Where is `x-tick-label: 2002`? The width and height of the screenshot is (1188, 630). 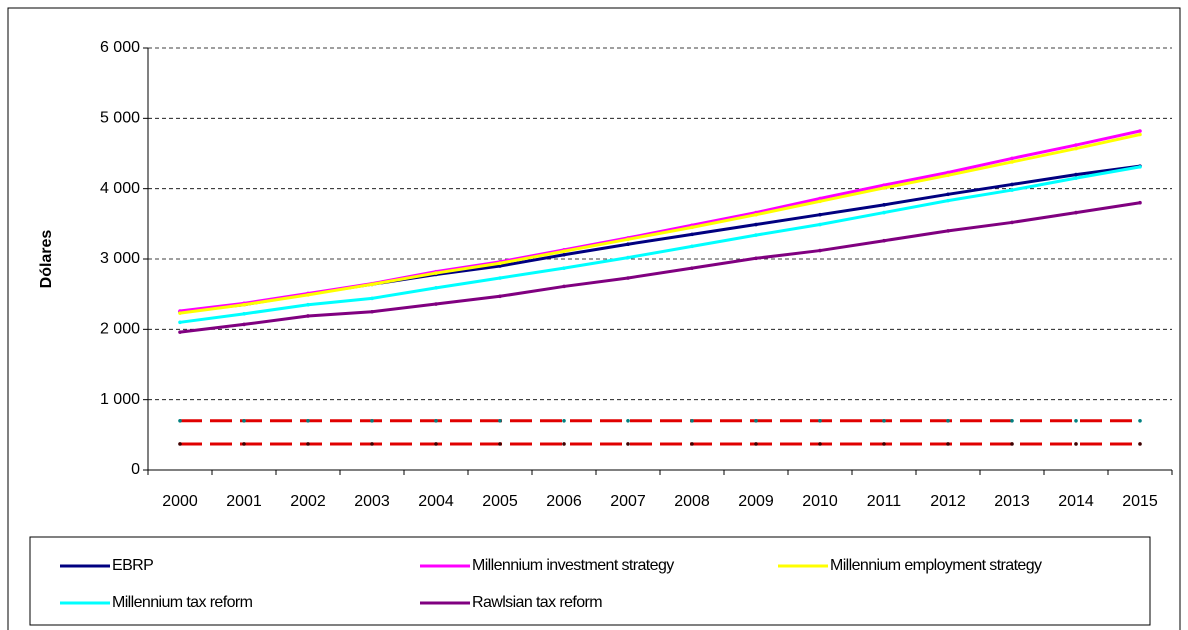 x-tick-label: 2002 is located at coordinates (308, 501).